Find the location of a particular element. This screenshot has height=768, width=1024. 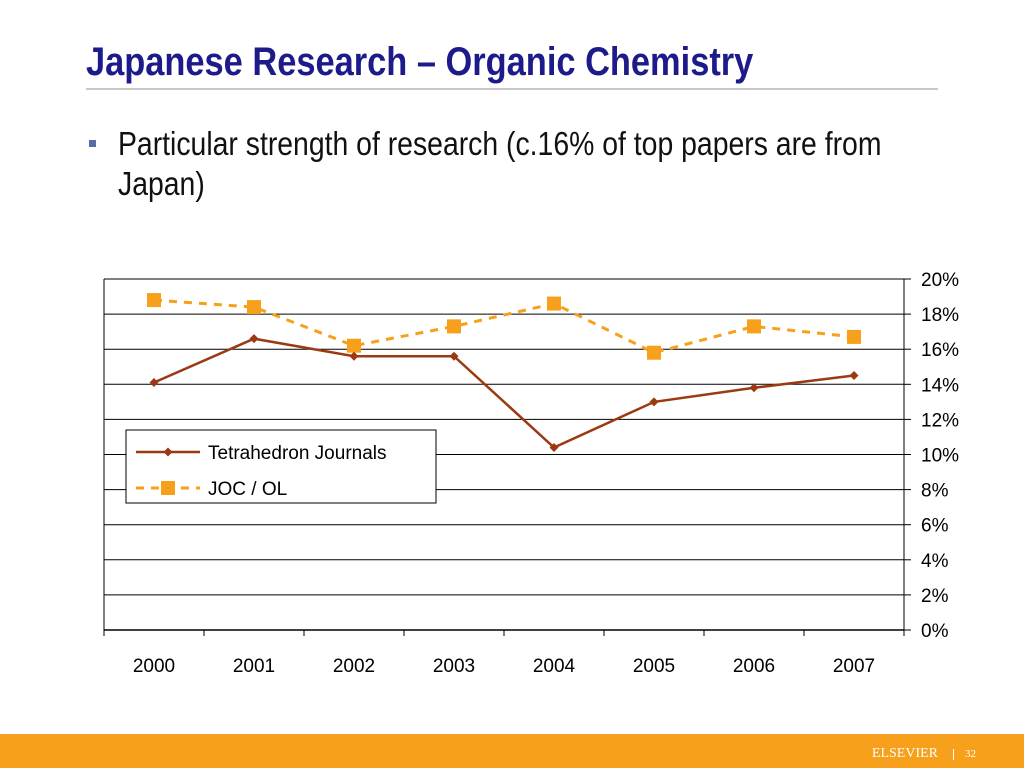

x-tick-label: 2000 is located at coordinates (154, 666).